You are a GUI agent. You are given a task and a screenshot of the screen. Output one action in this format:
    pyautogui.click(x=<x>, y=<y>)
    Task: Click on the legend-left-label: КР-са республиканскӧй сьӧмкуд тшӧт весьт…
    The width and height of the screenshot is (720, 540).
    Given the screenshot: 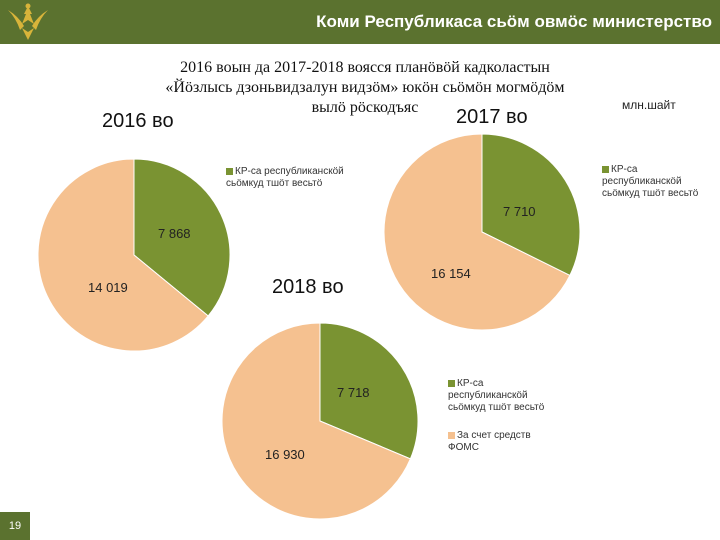 What is the action you would take?
    pyautogui.click(x=285, y=177)
    